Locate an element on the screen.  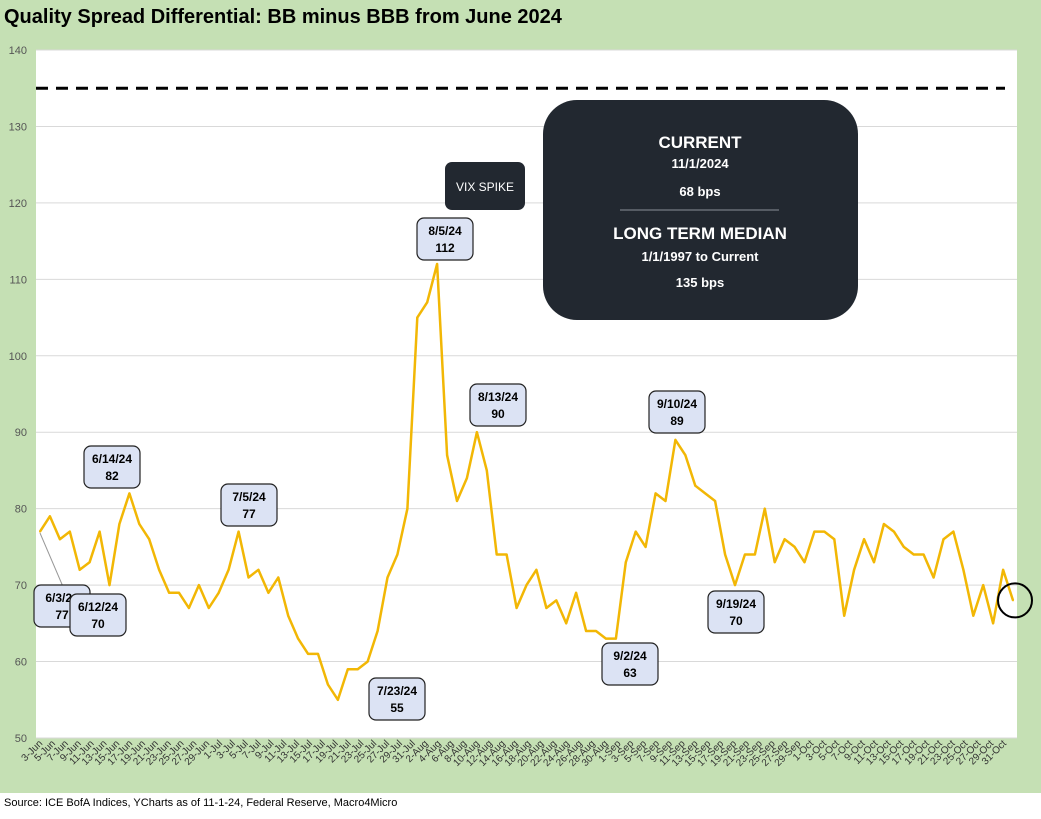
callout-date: 9/19/24 is located at coordinates (736, 604).